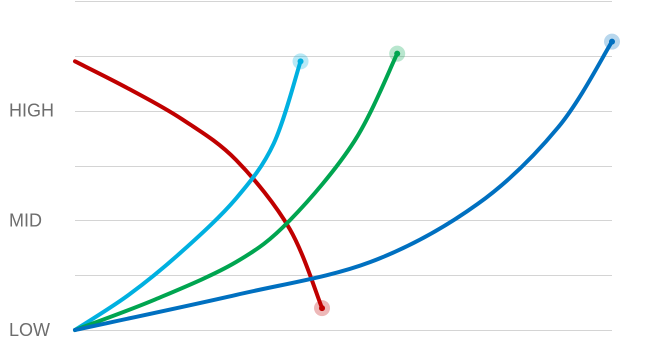  What do you see at coordinates (31, 111) in the screenshot?
I see `y-tick-label: HIGH` at bounding box center [31, 111].